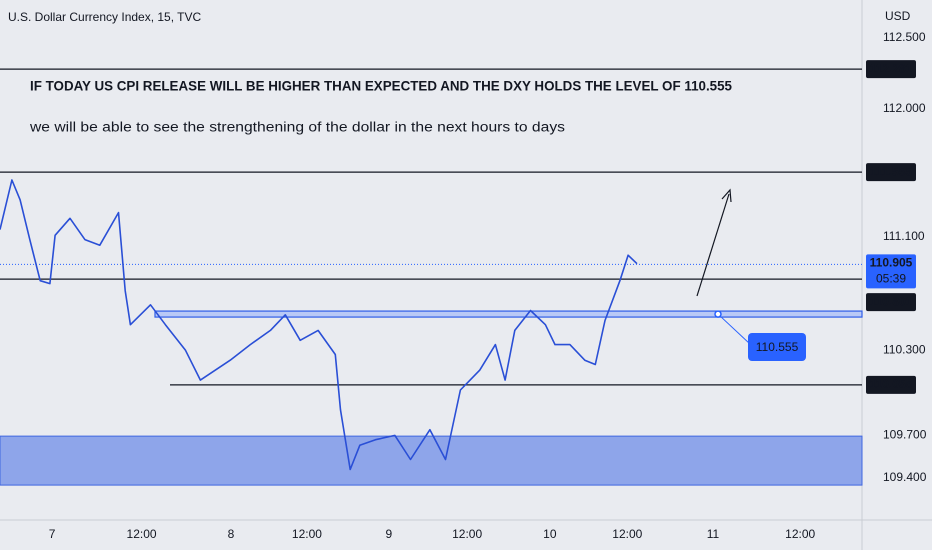  Describe the element at coordinates (508, 314) in the screenshot. I see `key-level-band` at that location.